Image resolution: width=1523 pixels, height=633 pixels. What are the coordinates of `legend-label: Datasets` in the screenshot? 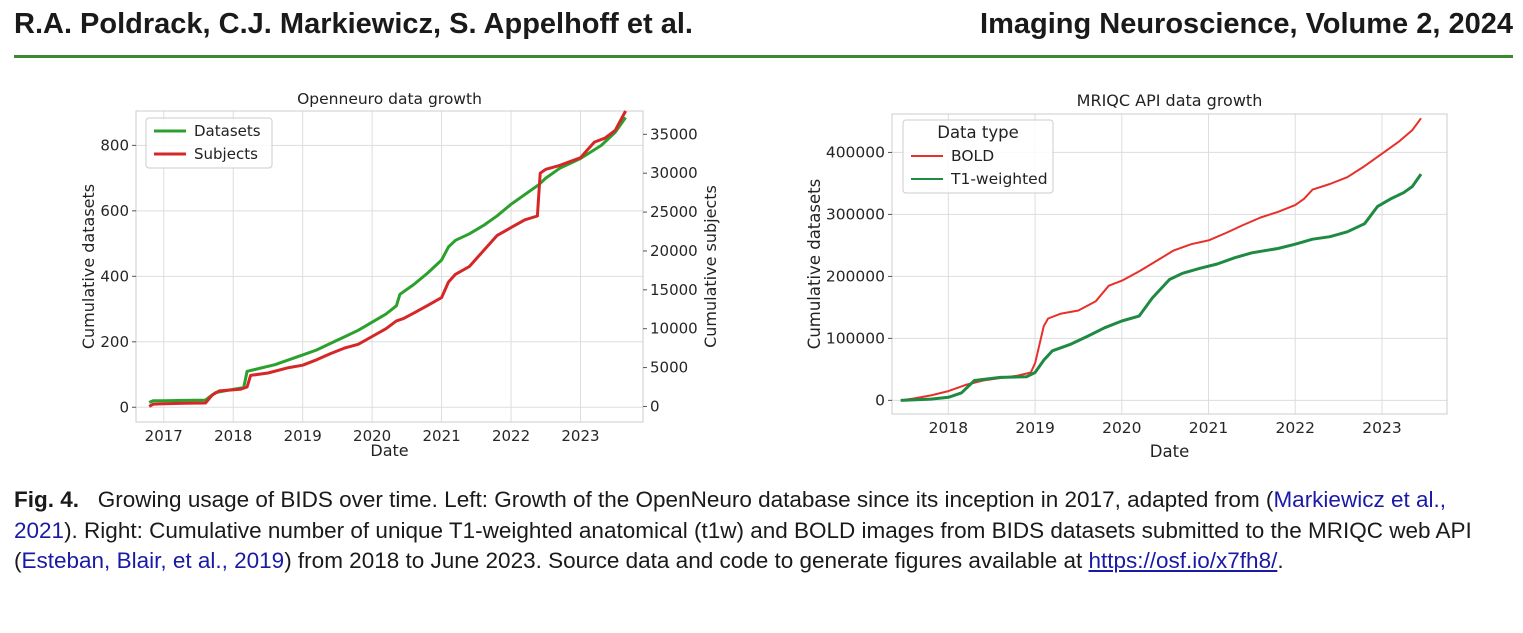 It's located at (227, 131).